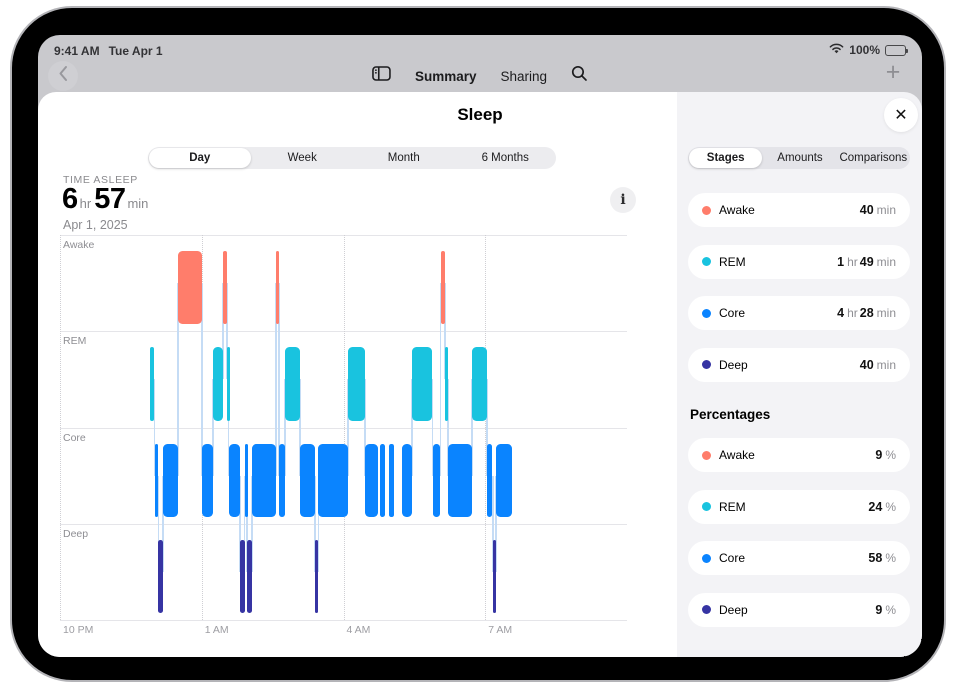  Describe the element at coordinates (799, 210) in the screenshot. I see `duration-row-awake: Awake 40 min` at that location.